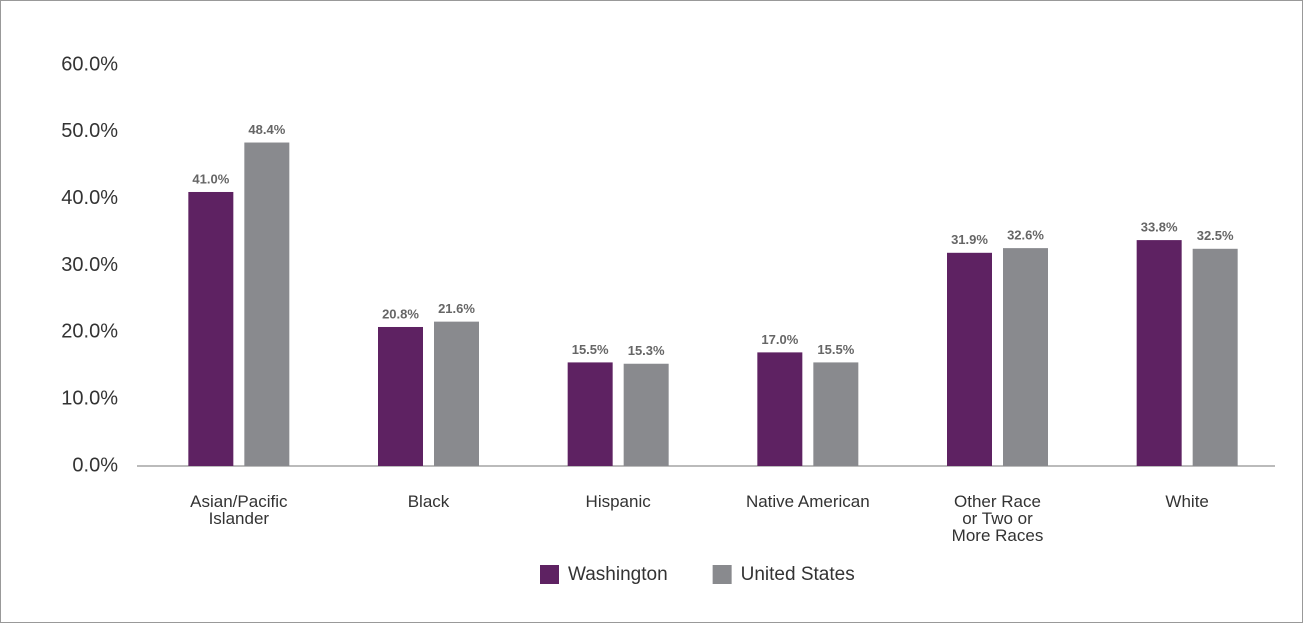 The image size is (1304, 624). What do you see at coordinates (89, 131) in the screenshot?
I see `y-tick-label: 50.0%` at bounding box center [89, 131].